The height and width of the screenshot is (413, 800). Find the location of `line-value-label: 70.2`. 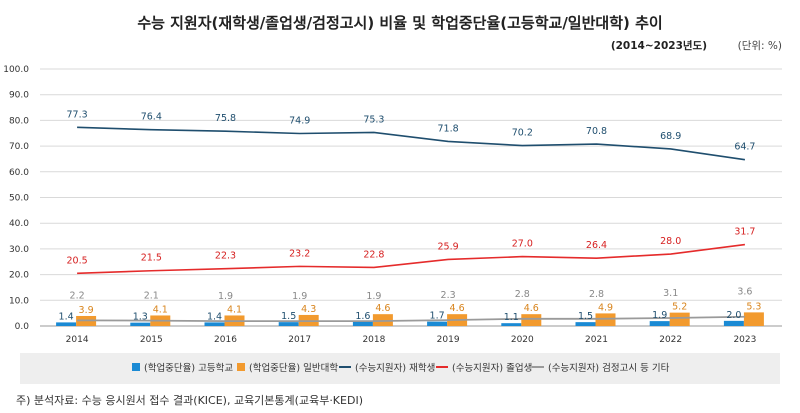

line-value-label: 70.2 is located at coordinates (522, 133).